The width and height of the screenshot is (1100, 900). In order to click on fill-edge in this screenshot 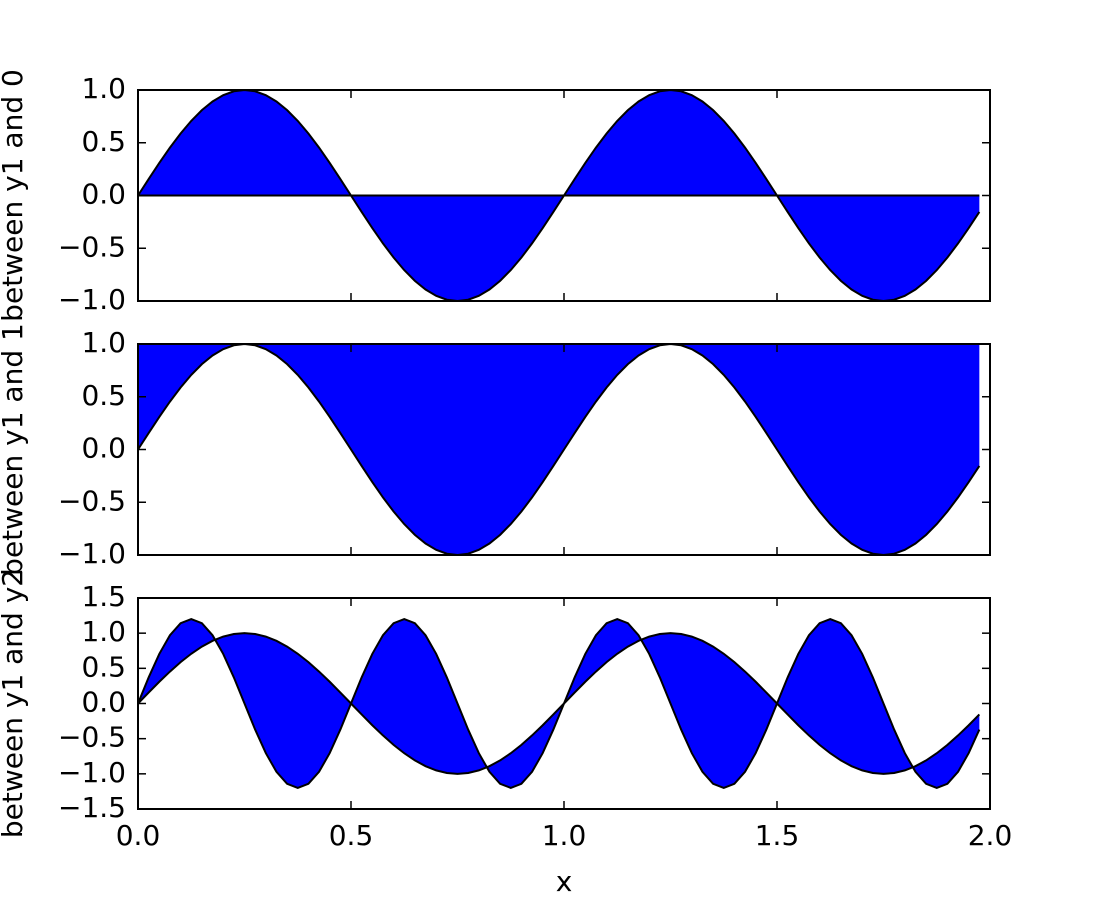, I will do `click(559, 703)`.